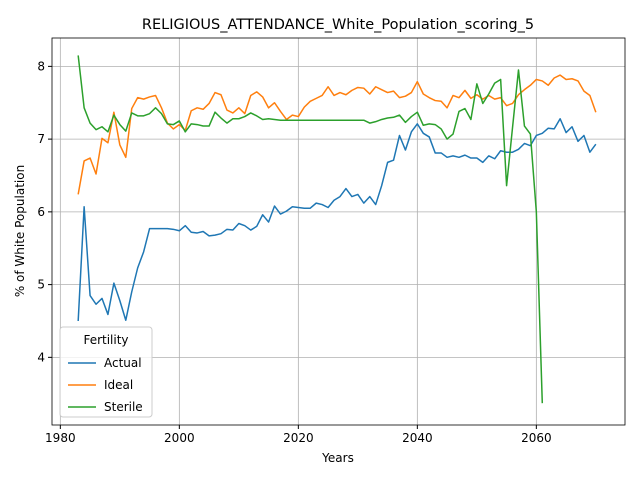  Describe the element at coordinates (337, 458) in the screenshot. I see `x-axis-label: Years` at that location.